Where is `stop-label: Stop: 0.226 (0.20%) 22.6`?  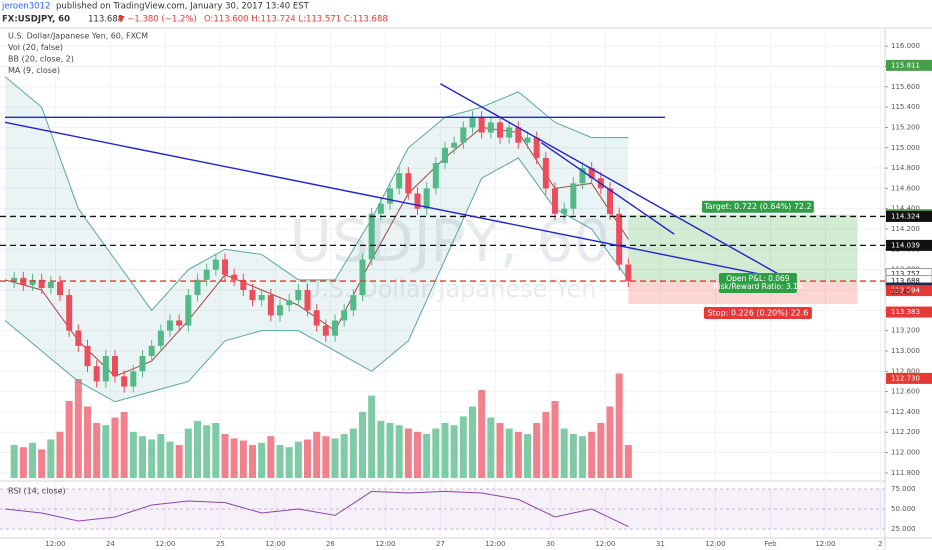
stop-label: Stop: 0.226 (0.20%) 22.6 is located at coordinates (757, 313).